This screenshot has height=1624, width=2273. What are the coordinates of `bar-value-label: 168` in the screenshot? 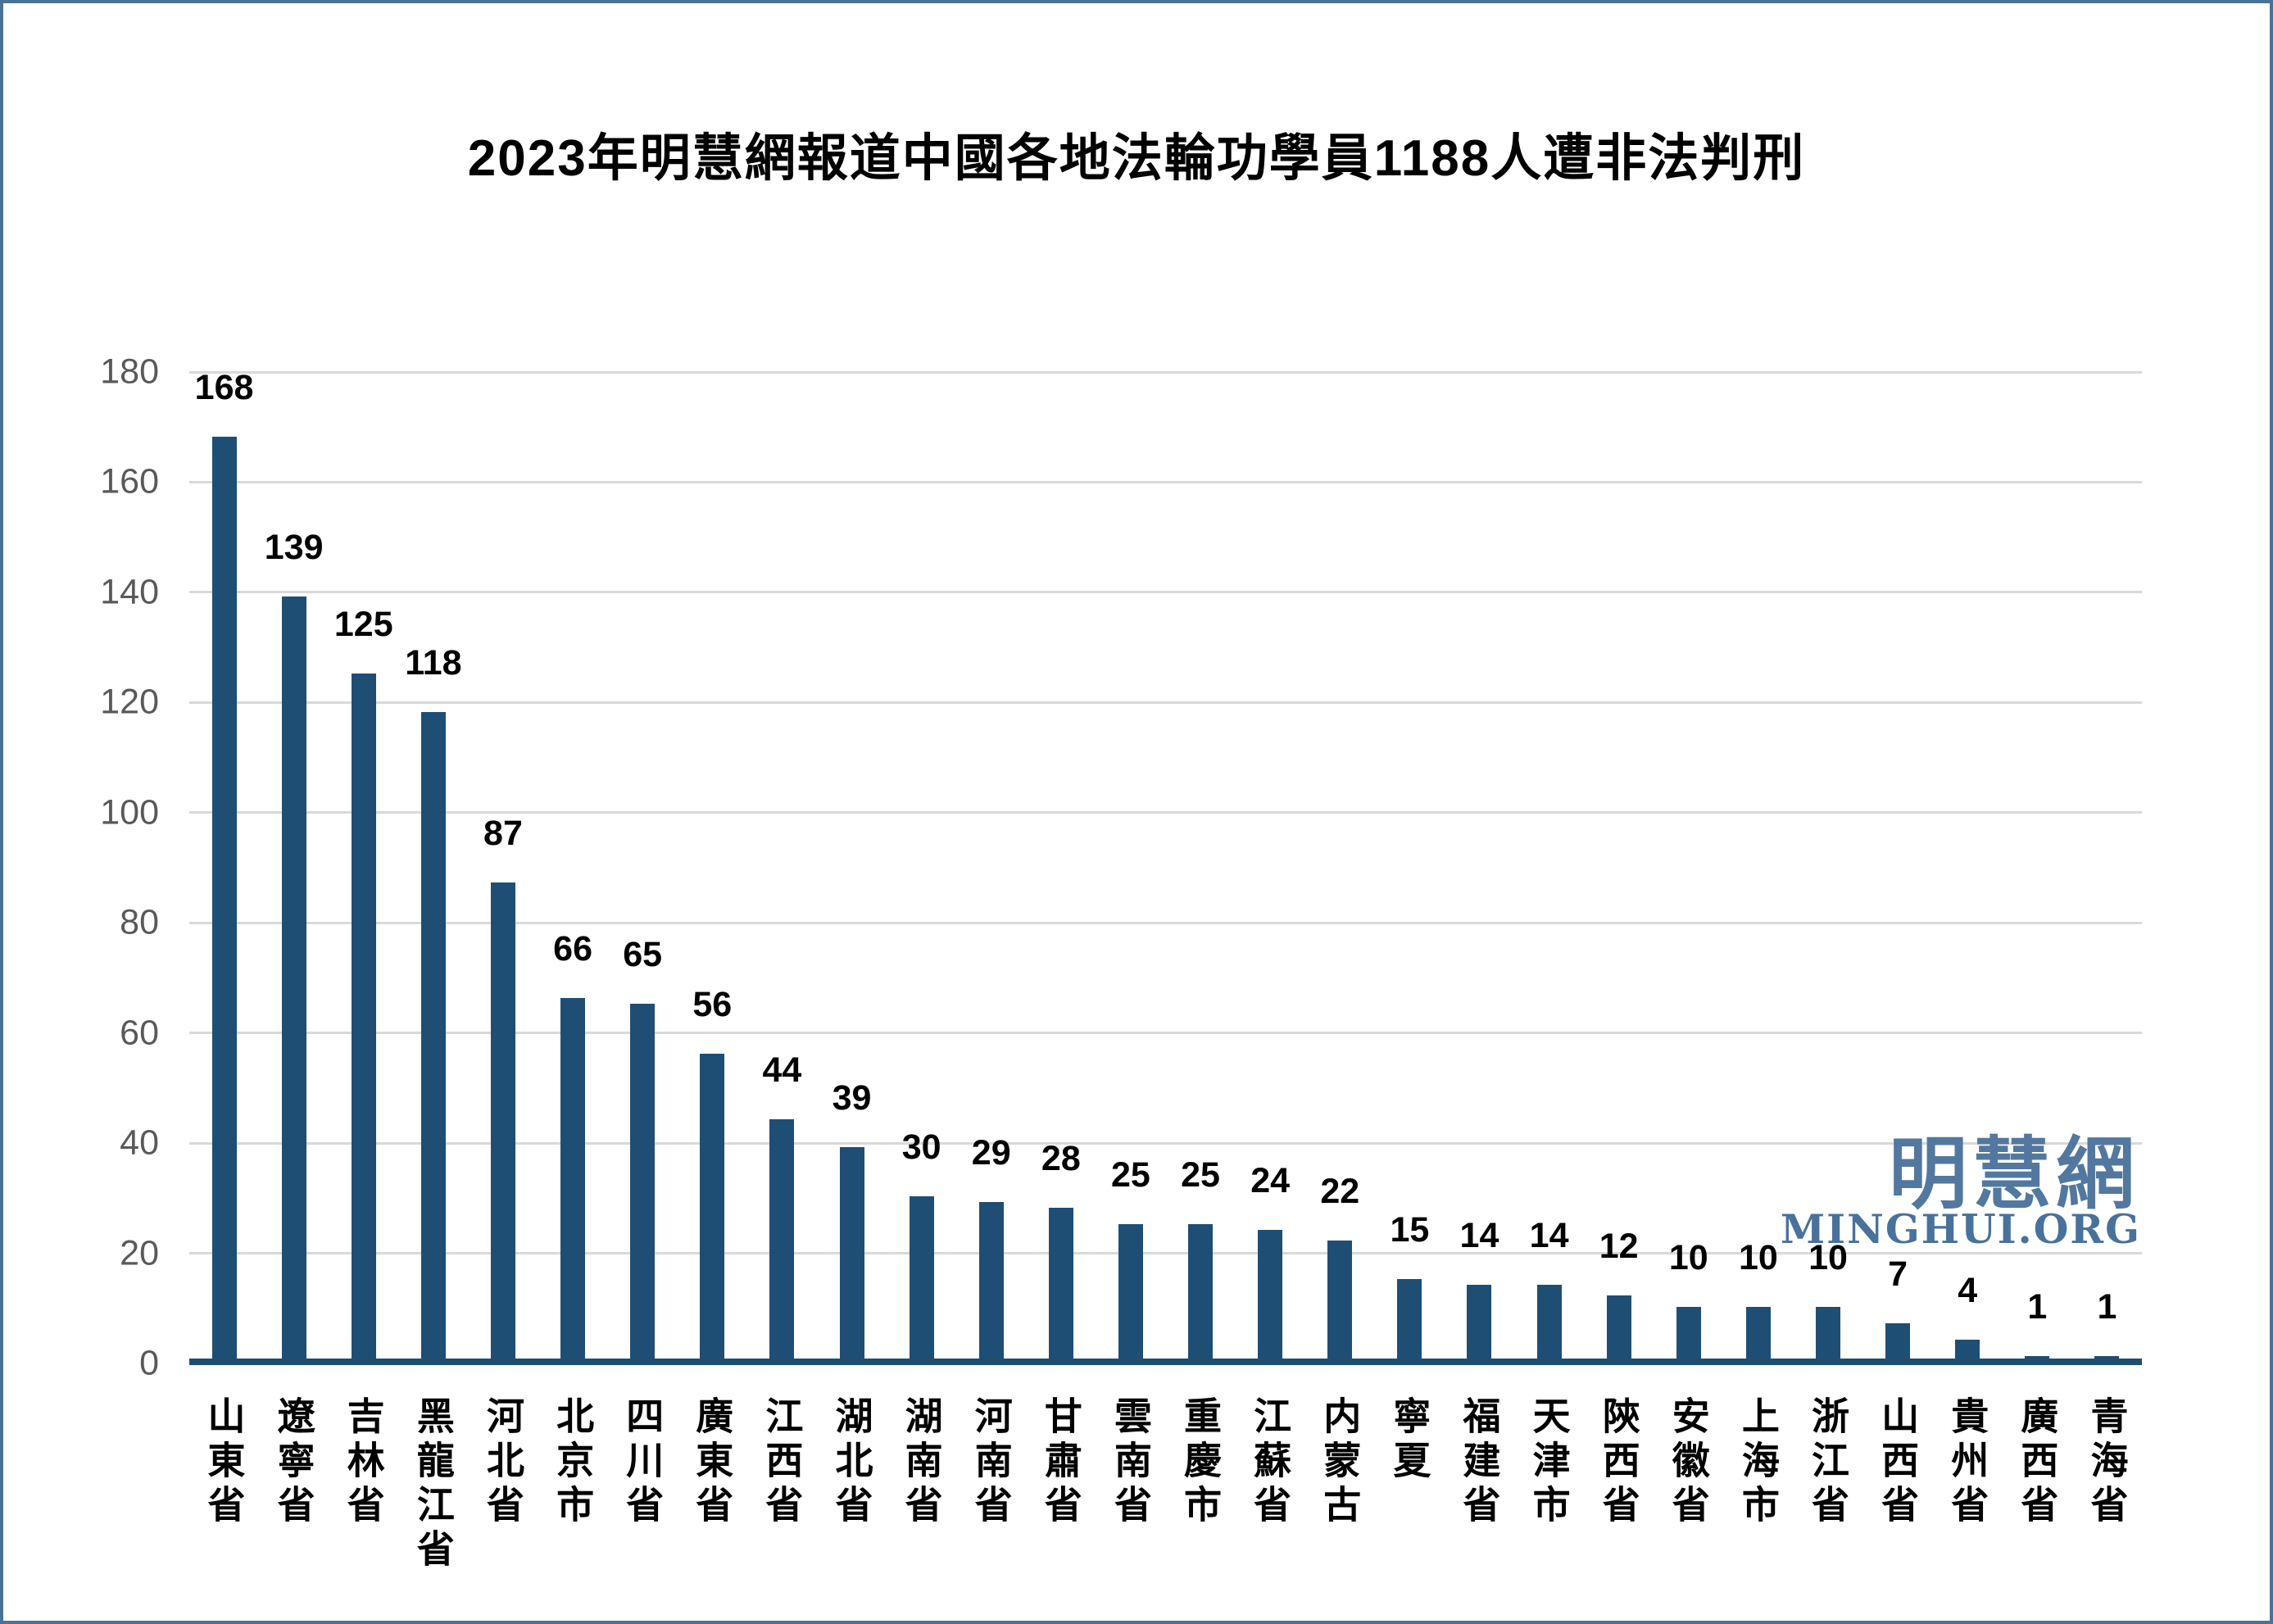 It's located at (224, 387).